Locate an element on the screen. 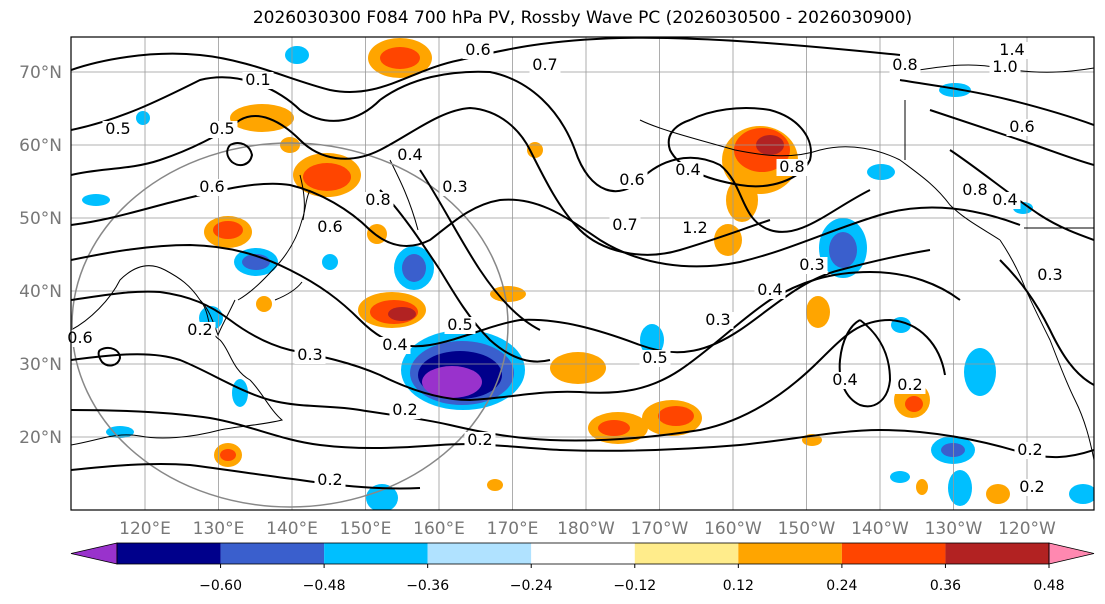  lon-label: 150°W is located at coordinates (807, 529).